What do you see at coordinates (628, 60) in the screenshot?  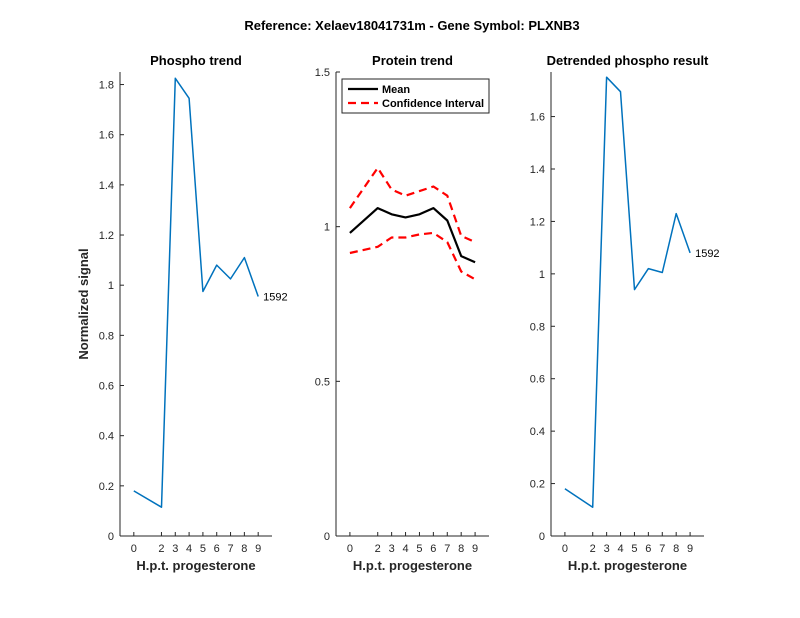 I see `panel-title: Detrended phospho result` at bounding box center [628, 60].